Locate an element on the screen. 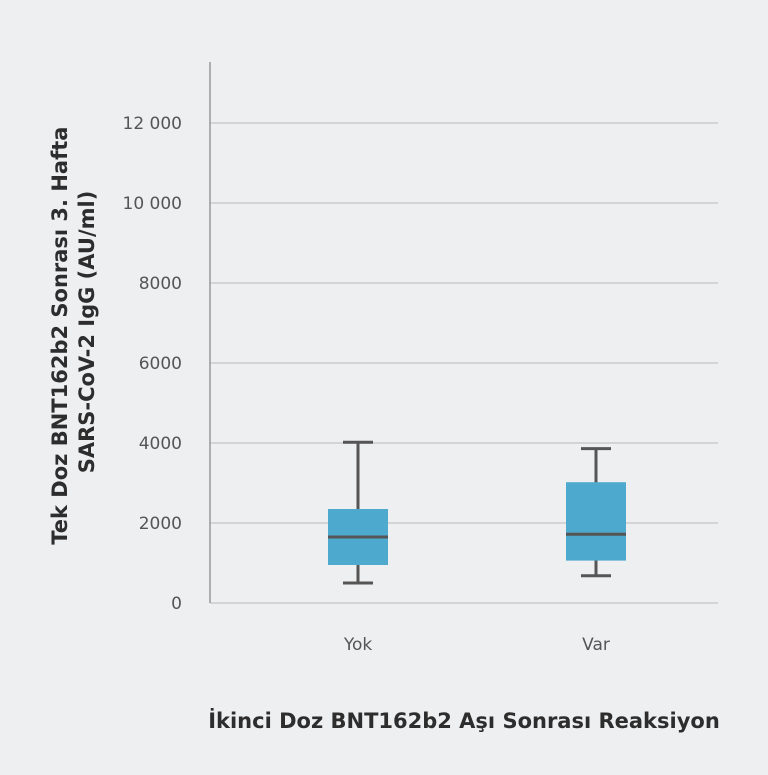  box-yok is located at coordinates (358, 512).